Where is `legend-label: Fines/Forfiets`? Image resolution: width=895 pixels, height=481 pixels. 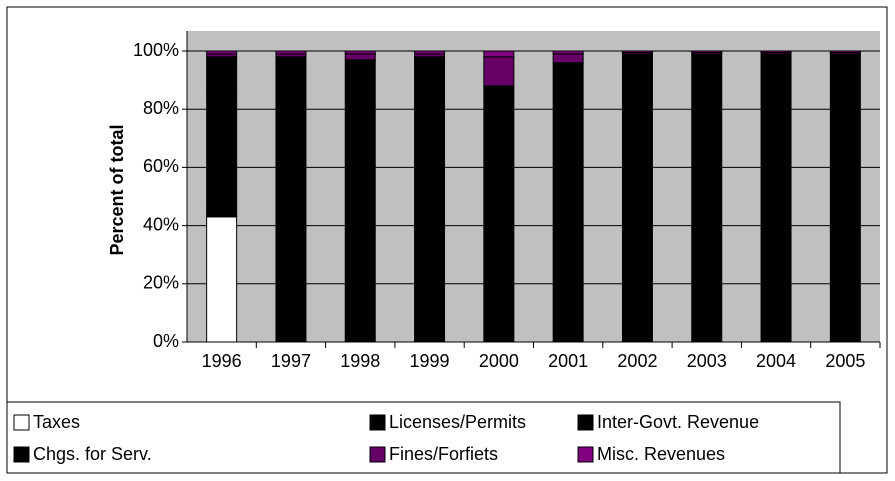
legend-label: Fines/Forfiets is located at coordinates (443, 454).